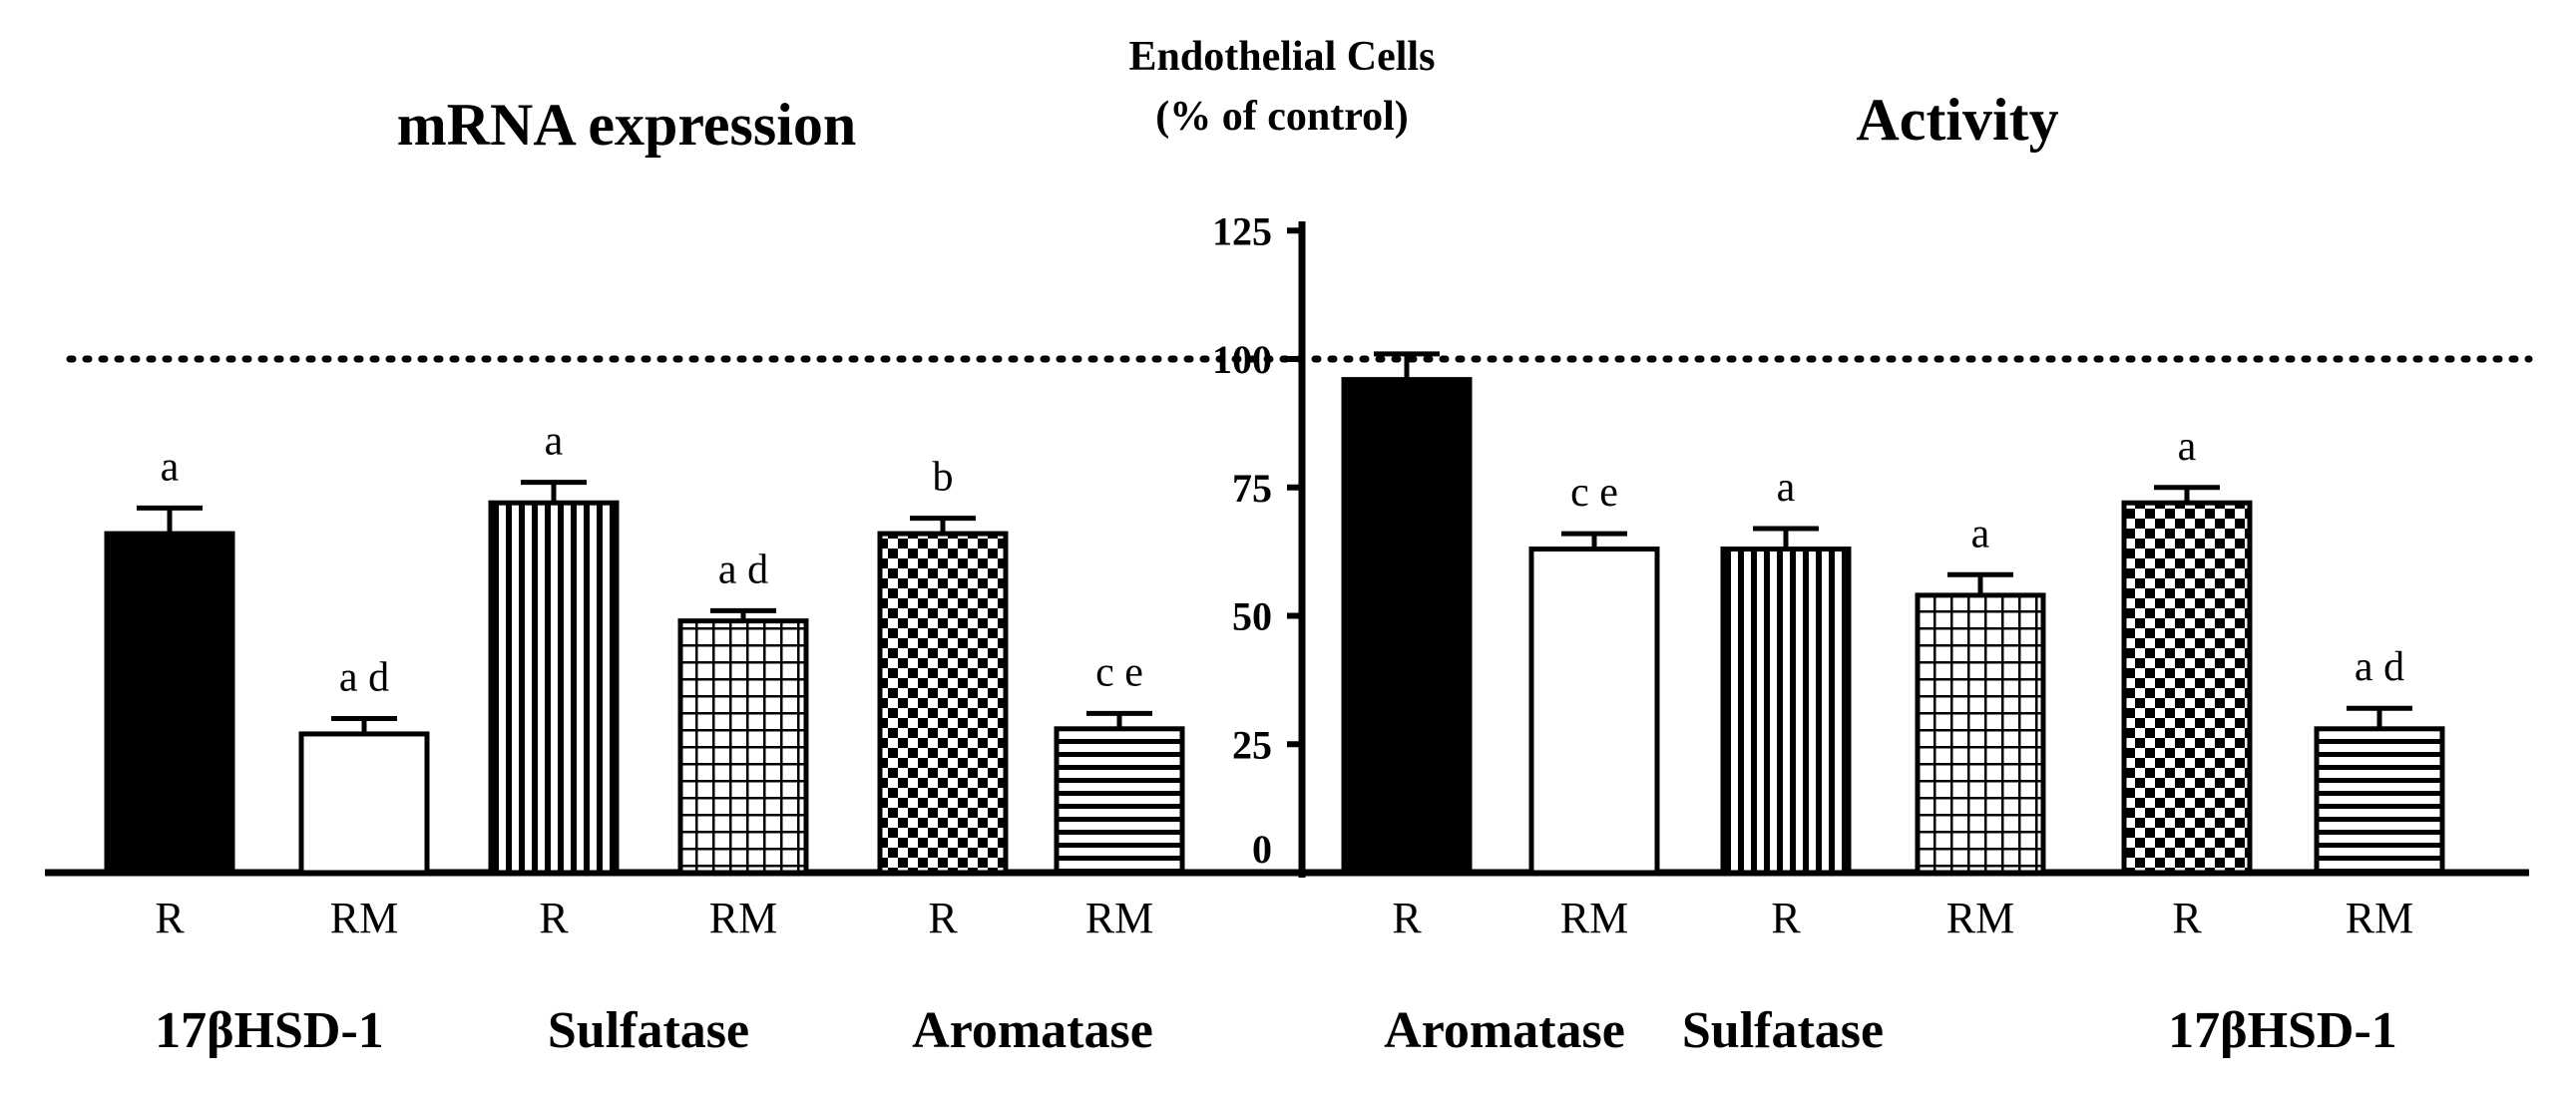 This screenshot has width=2576, height=1098. I want to click on y-tick-label: 100, so click(1242, 359).